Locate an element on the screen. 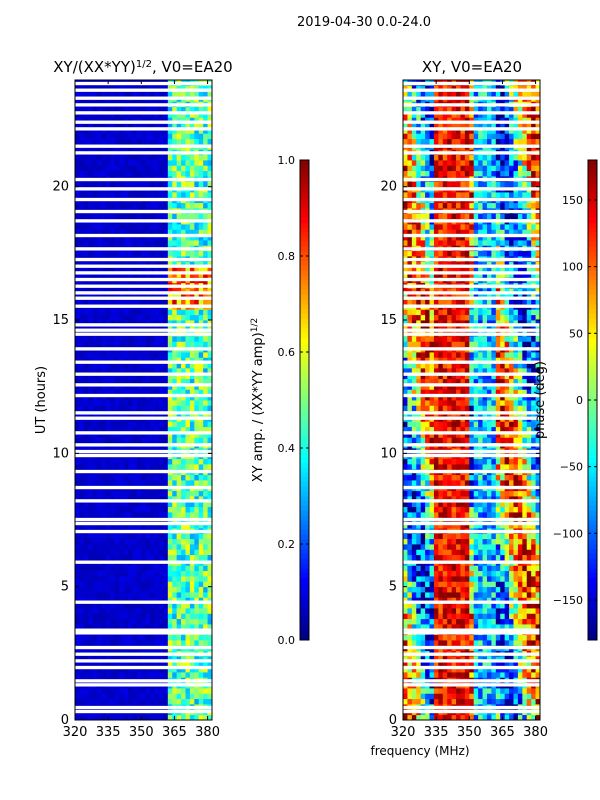 This screenshot has height=800, width=600. colorbar-segment is located at coordinates (304, 355).